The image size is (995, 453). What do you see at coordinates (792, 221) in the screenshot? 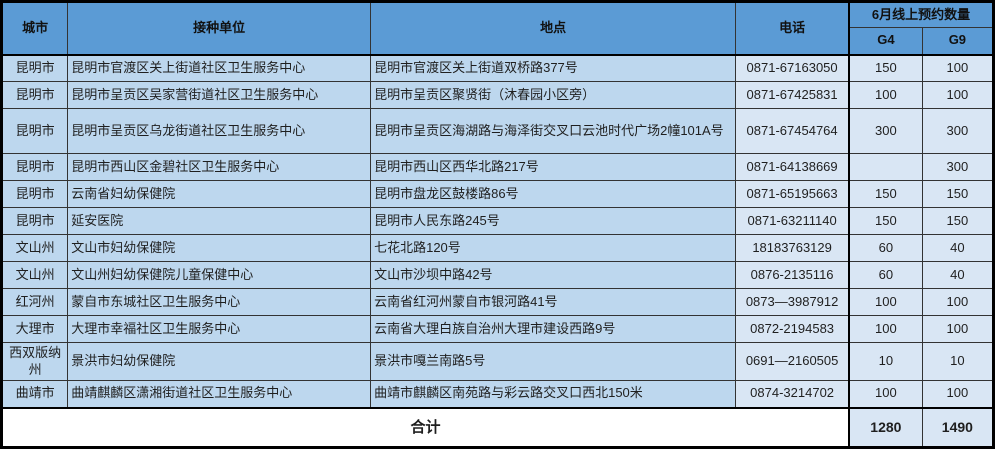
I see `phone-cell: 0871-63211140` at bounding box center [792, 221].